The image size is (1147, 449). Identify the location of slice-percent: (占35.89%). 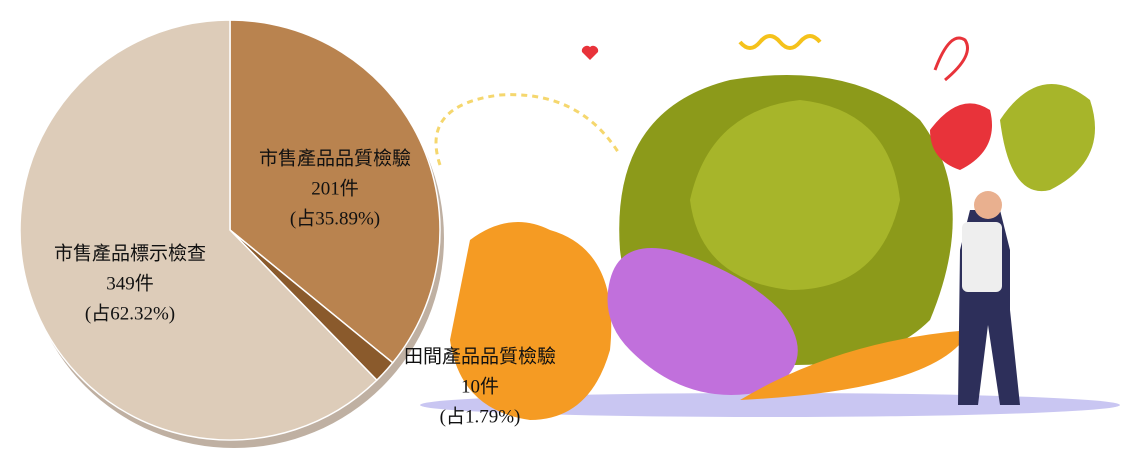
(335, 218).